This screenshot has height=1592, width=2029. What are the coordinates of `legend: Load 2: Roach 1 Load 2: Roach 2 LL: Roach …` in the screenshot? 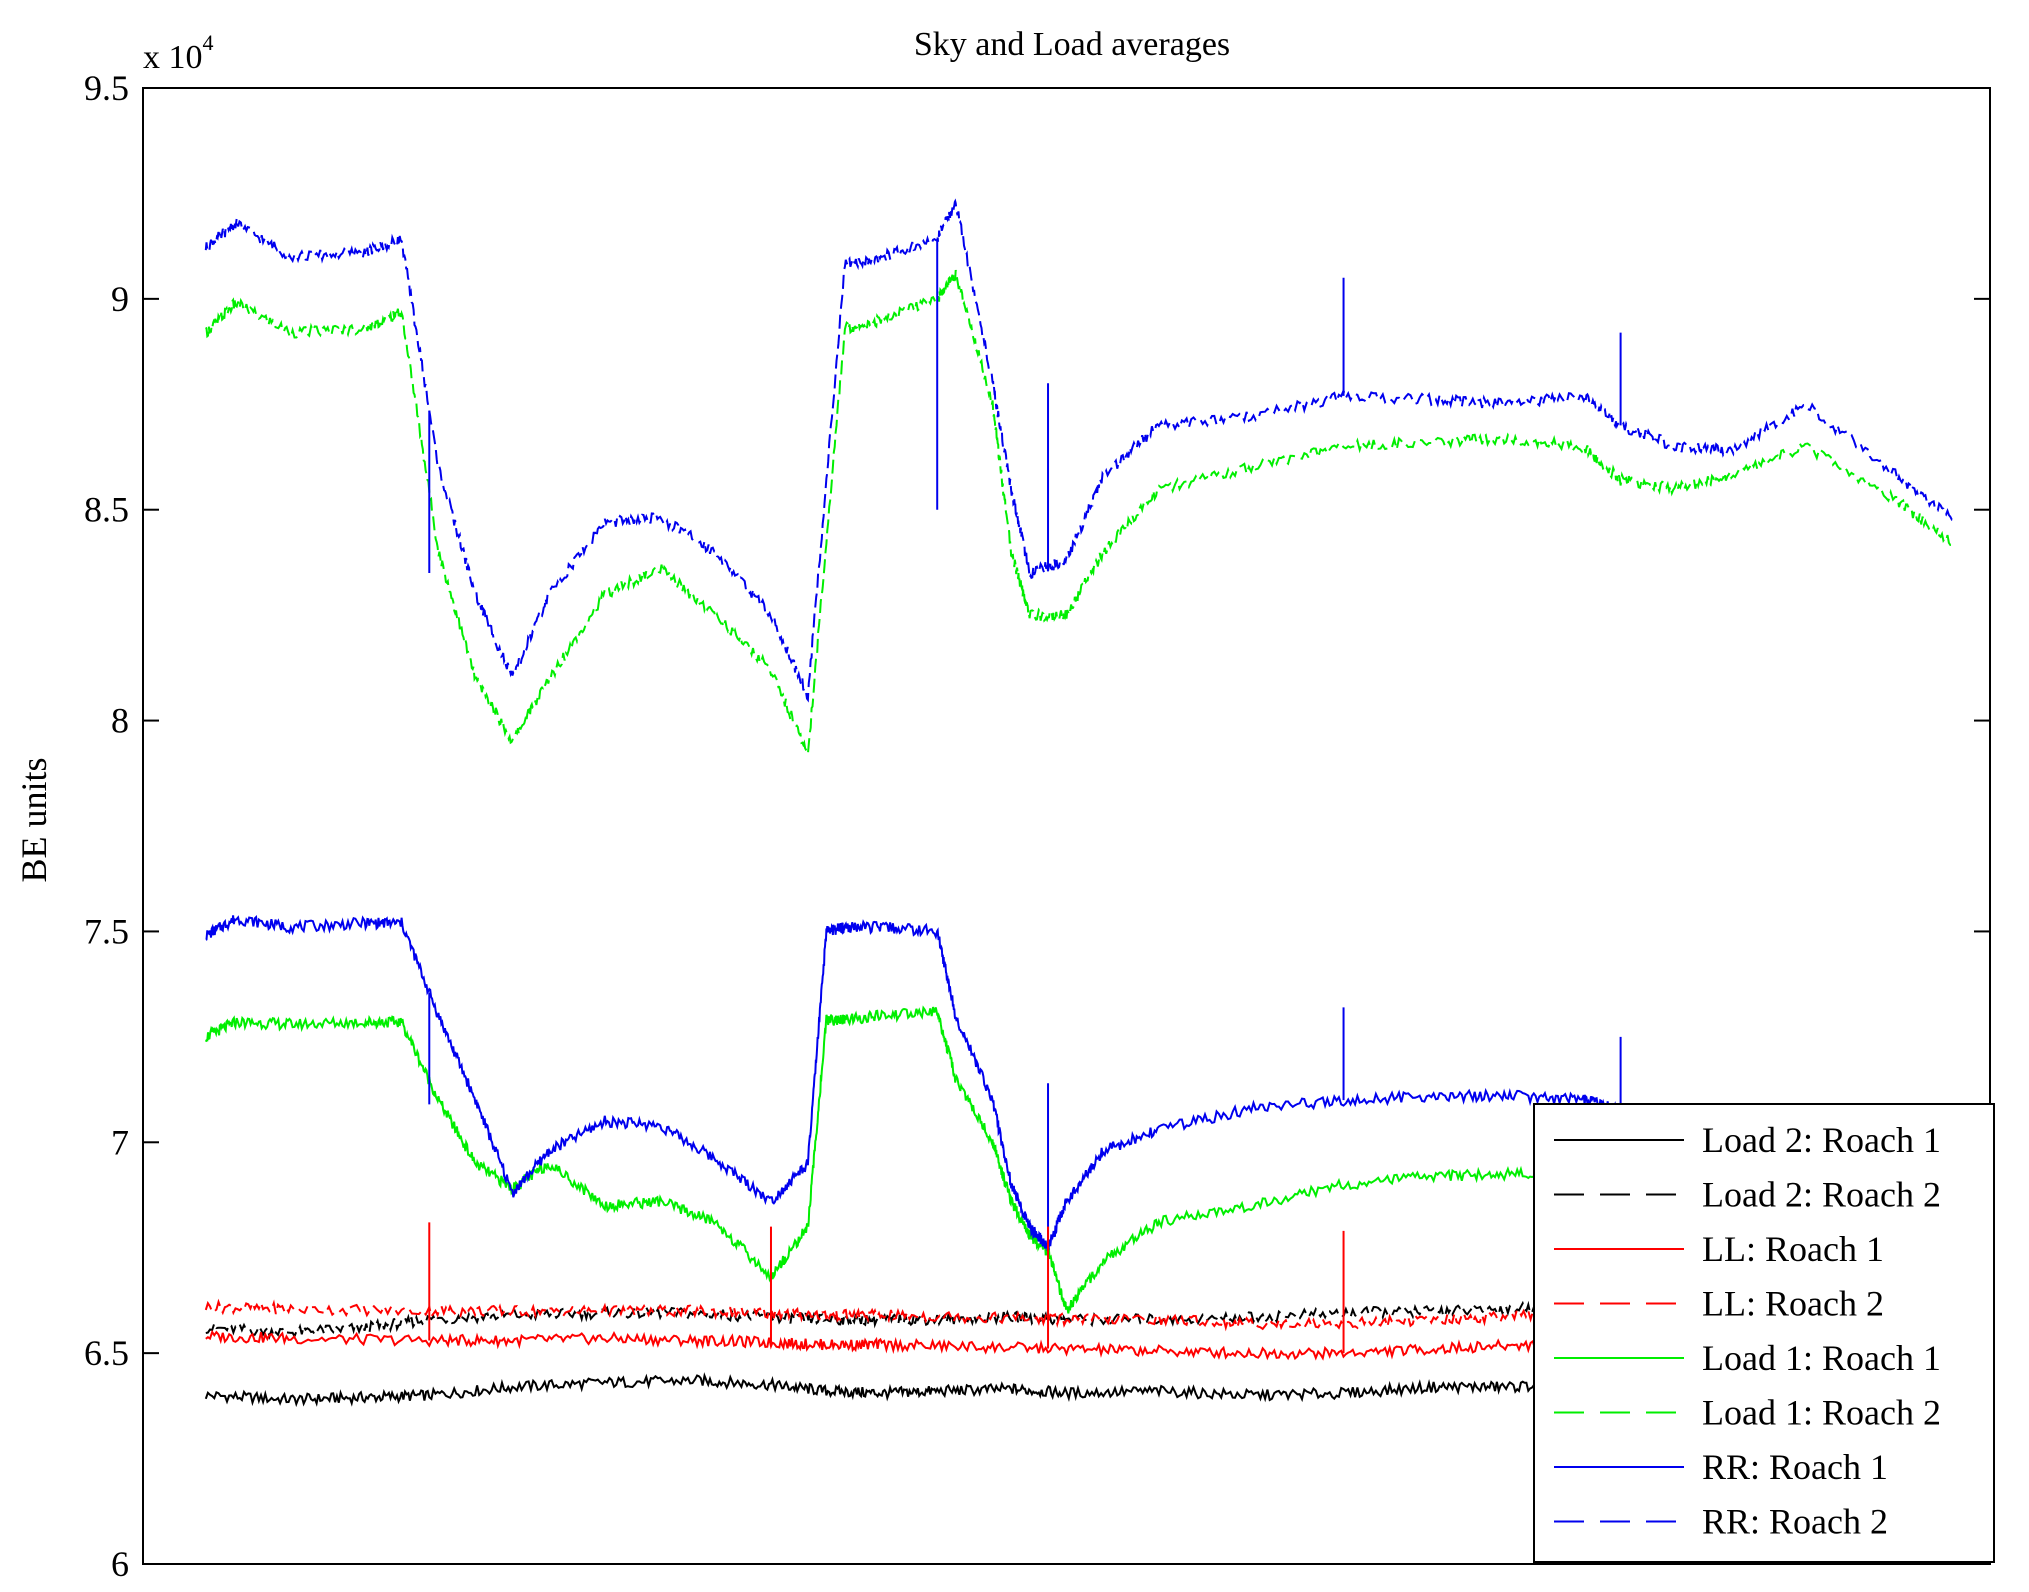 It's located at (1764, 1333).